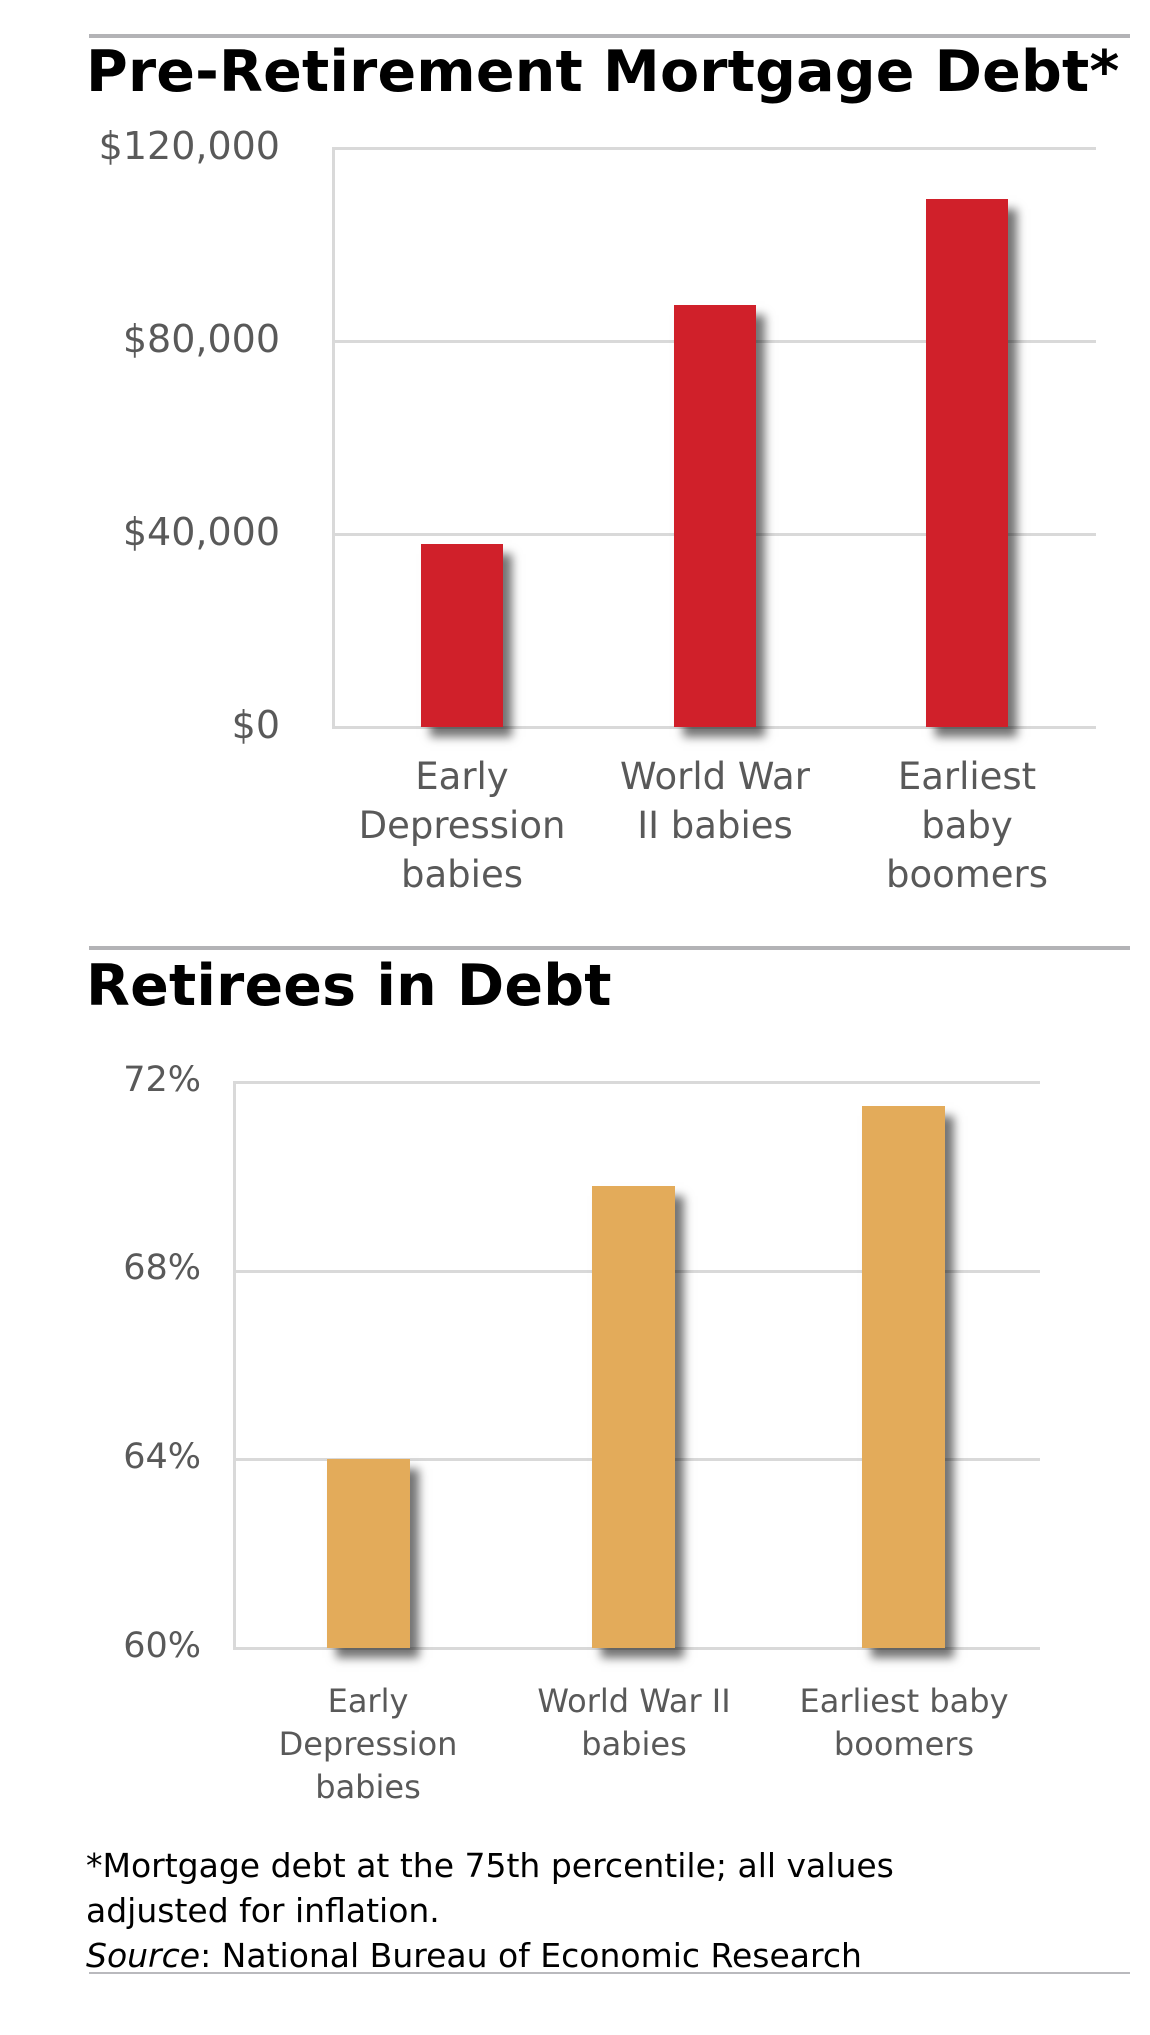 The height and width of the screenshot is (2035, 1150). What do you see at coordinates (603, 72) in the screenshot?
I see `chart-title-mortgage-debt: Pre-Retirement Mortgage Debt*` at bounding box center [603, 72].